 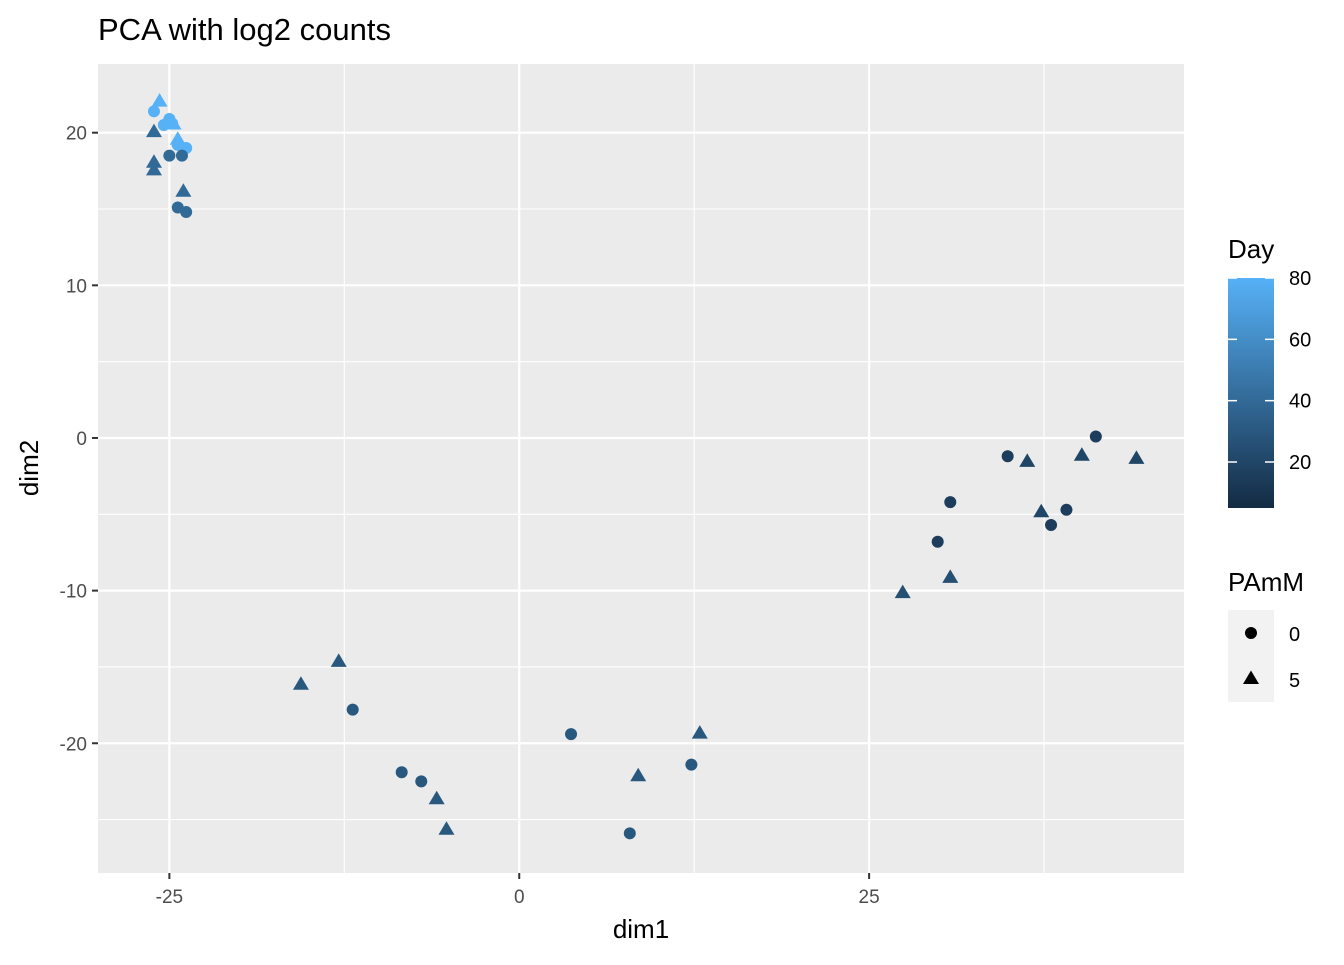 What do you see at coordinates (869, 897) in the screenshot?
I see `x-tick-label: 25` at bounding box center [869, 897].